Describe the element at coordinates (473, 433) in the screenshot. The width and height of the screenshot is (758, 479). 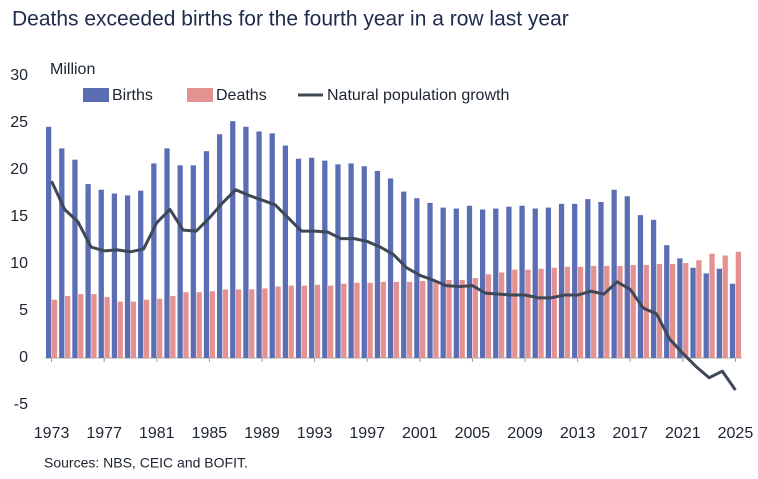
I see `x-tick-label: 2005` at that location.